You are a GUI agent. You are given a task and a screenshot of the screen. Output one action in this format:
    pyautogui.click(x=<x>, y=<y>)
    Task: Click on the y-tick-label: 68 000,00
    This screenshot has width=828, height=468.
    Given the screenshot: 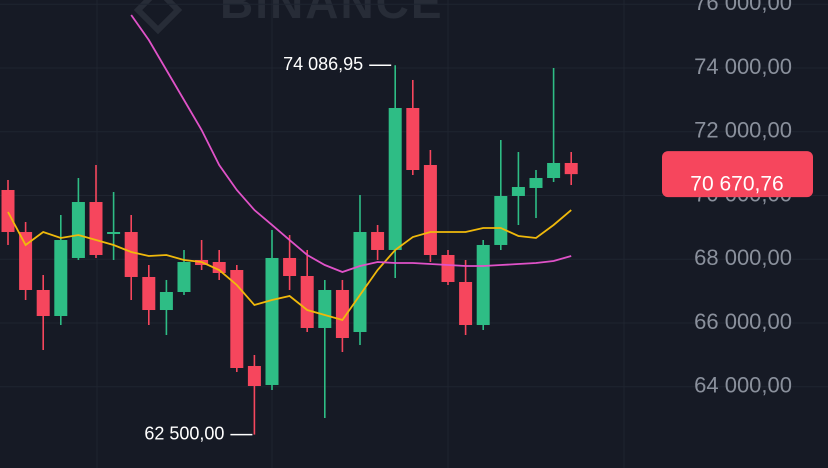 What is the action you would take?
    pyautogui.click(x=743, y=257)
    